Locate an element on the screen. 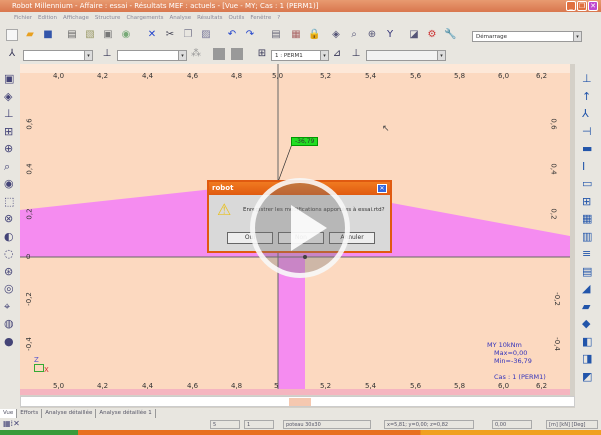  filter-icon: ⁂ is located at coordinates (196, 53).